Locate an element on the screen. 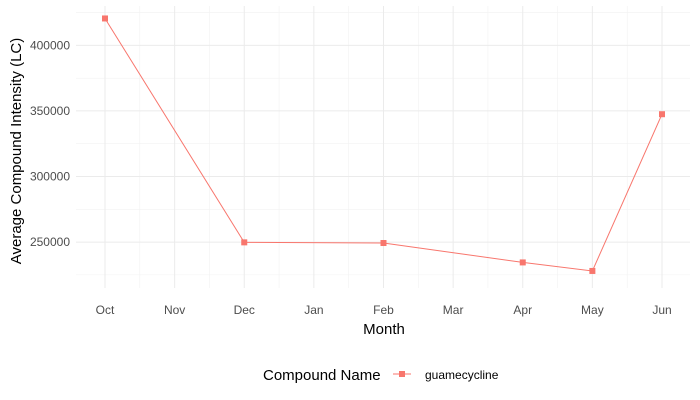 The width and height of the screenshot is (700, 400). y-tick-label: 350000 is located at coordinates (50, 111).